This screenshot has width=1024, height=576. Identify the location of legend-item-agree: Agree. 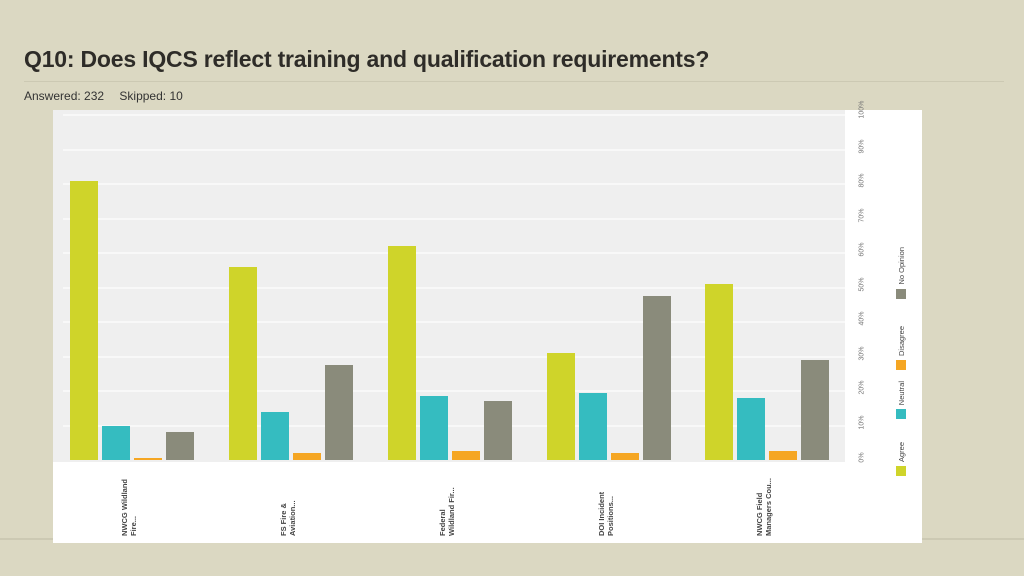
(901, 459).